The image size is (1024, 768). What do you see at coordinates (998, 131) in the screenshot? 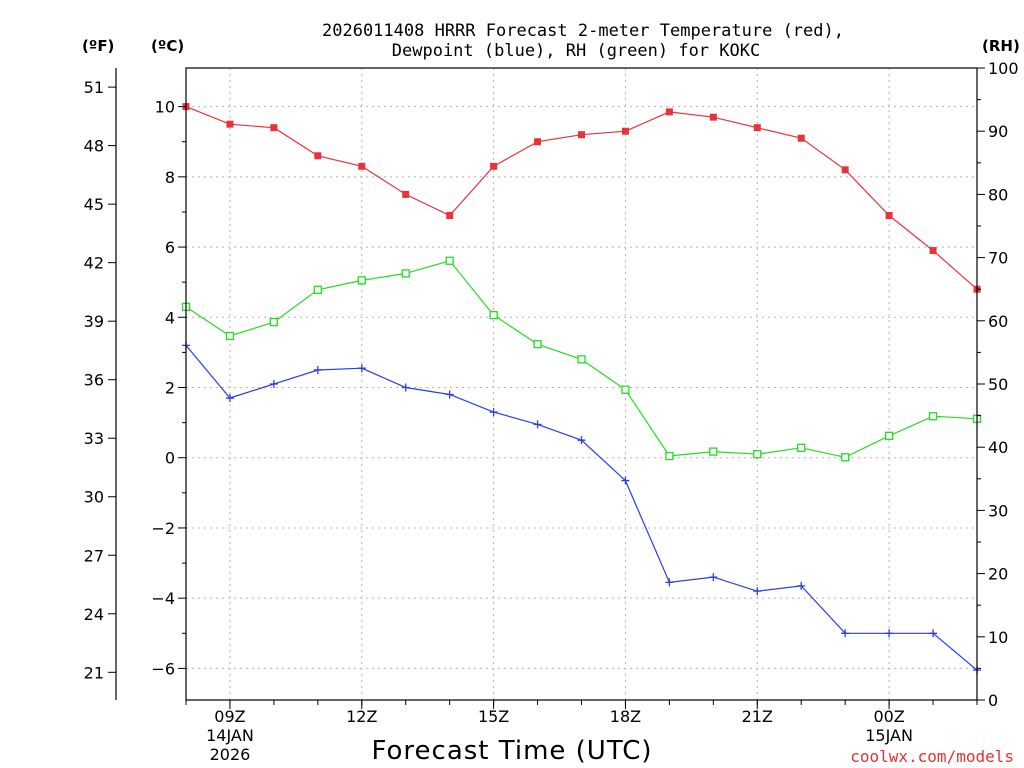
I see `rh-tick-label: 90` at bounding box center [998, 131].